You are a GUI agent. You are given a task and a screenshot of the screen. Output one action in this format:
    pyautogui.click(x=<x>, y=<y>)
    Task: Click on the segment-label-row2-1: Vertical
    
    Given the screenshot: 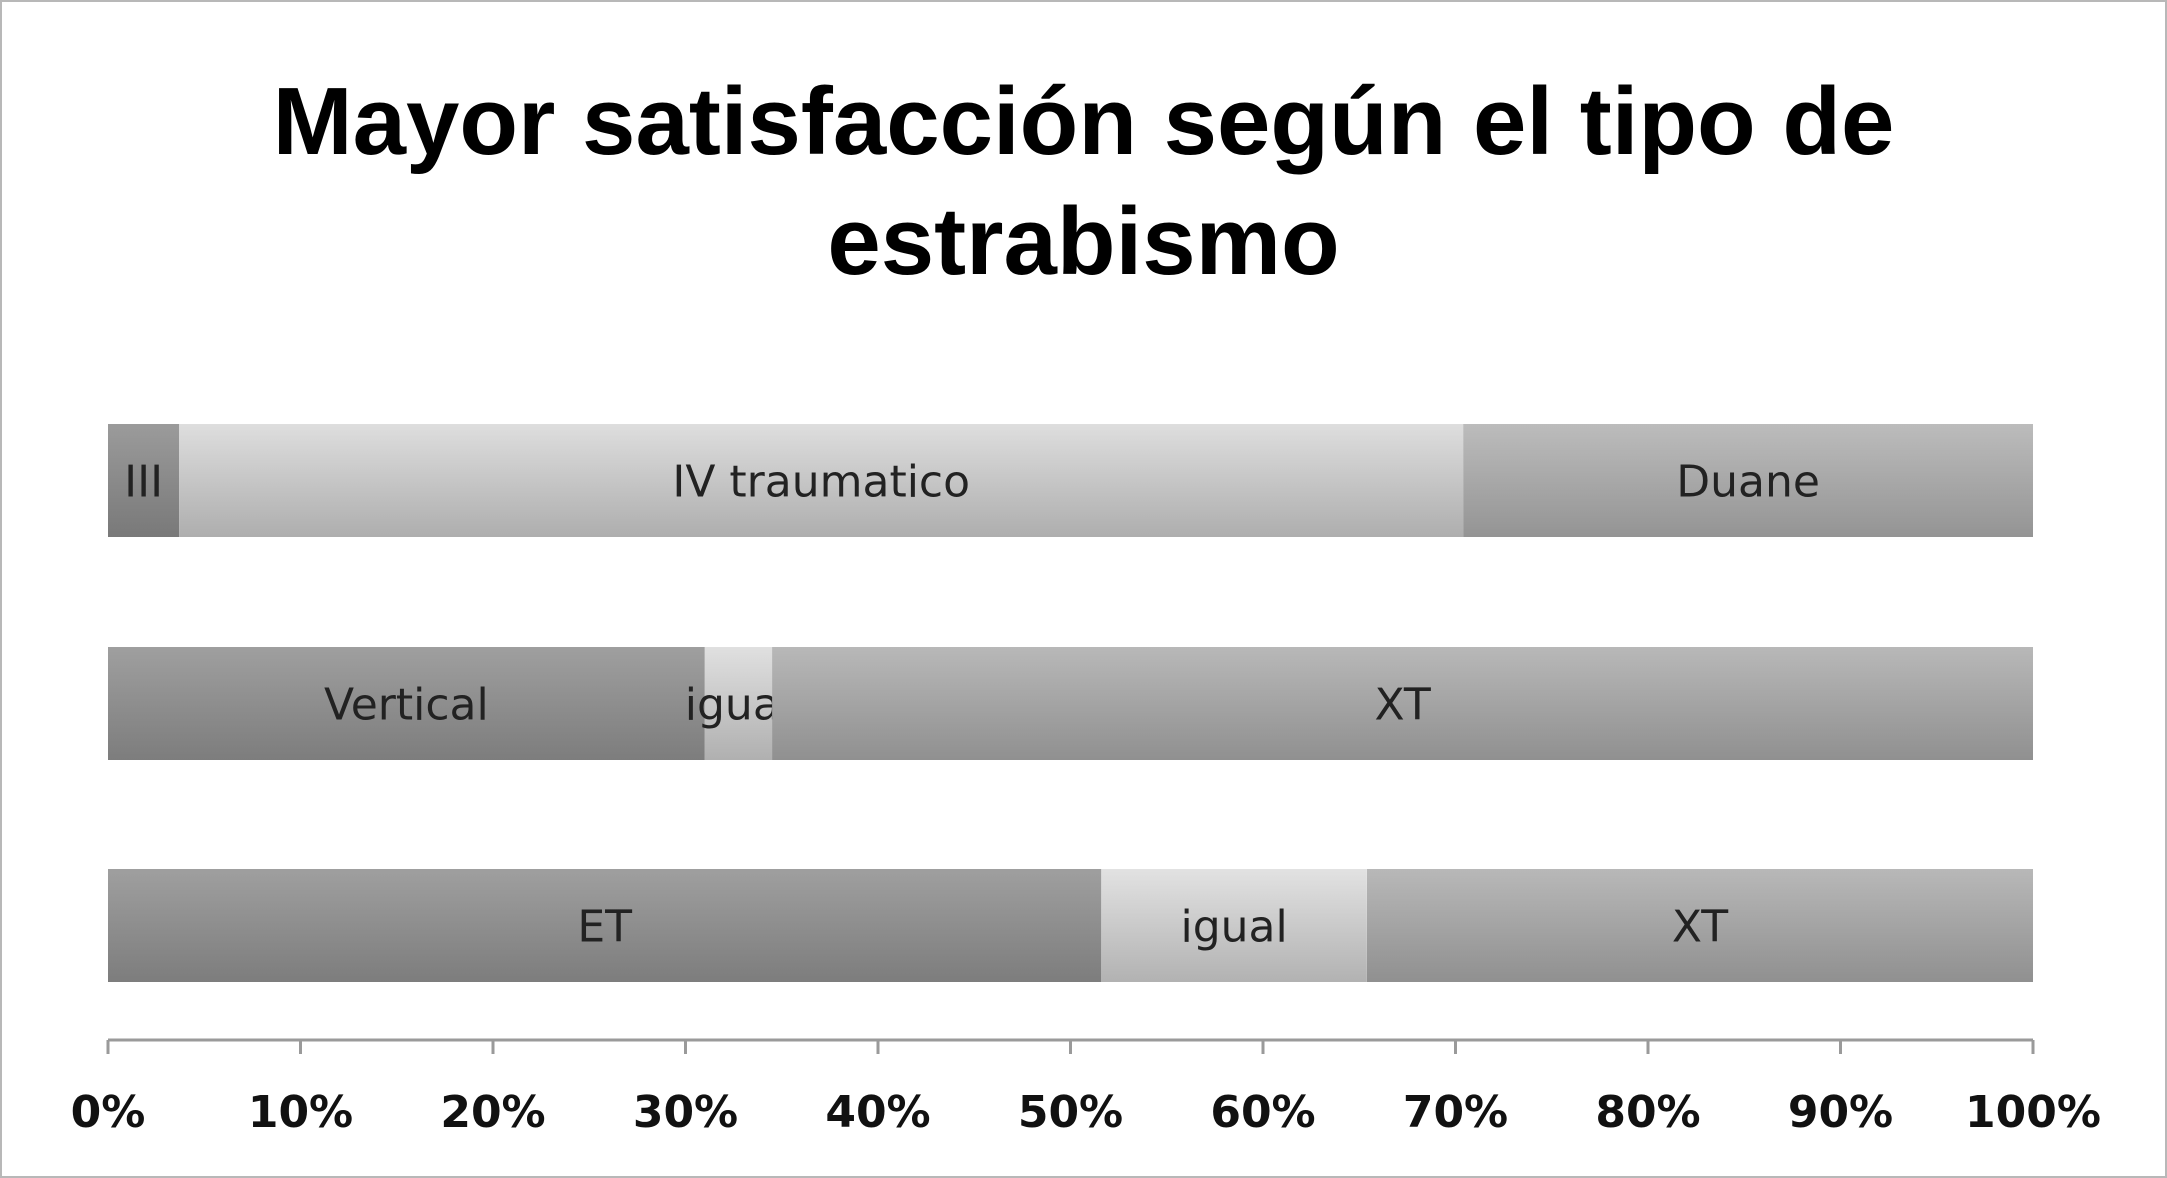 What is the action you would take?
    pyautogui.click(x=406, y=705)
    